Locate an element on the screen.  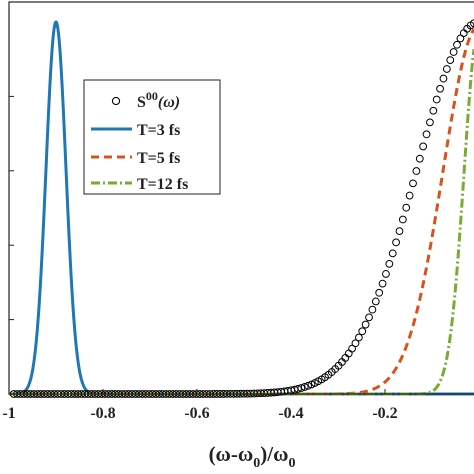
legend-label-t3: T=3 fs is located at coordinates (158, 130).